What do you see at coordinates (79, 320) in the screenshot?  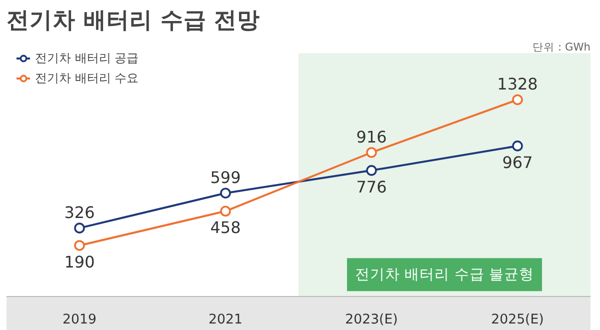 I see `x-tick-label: 2019` at bounding box center [79, 320].